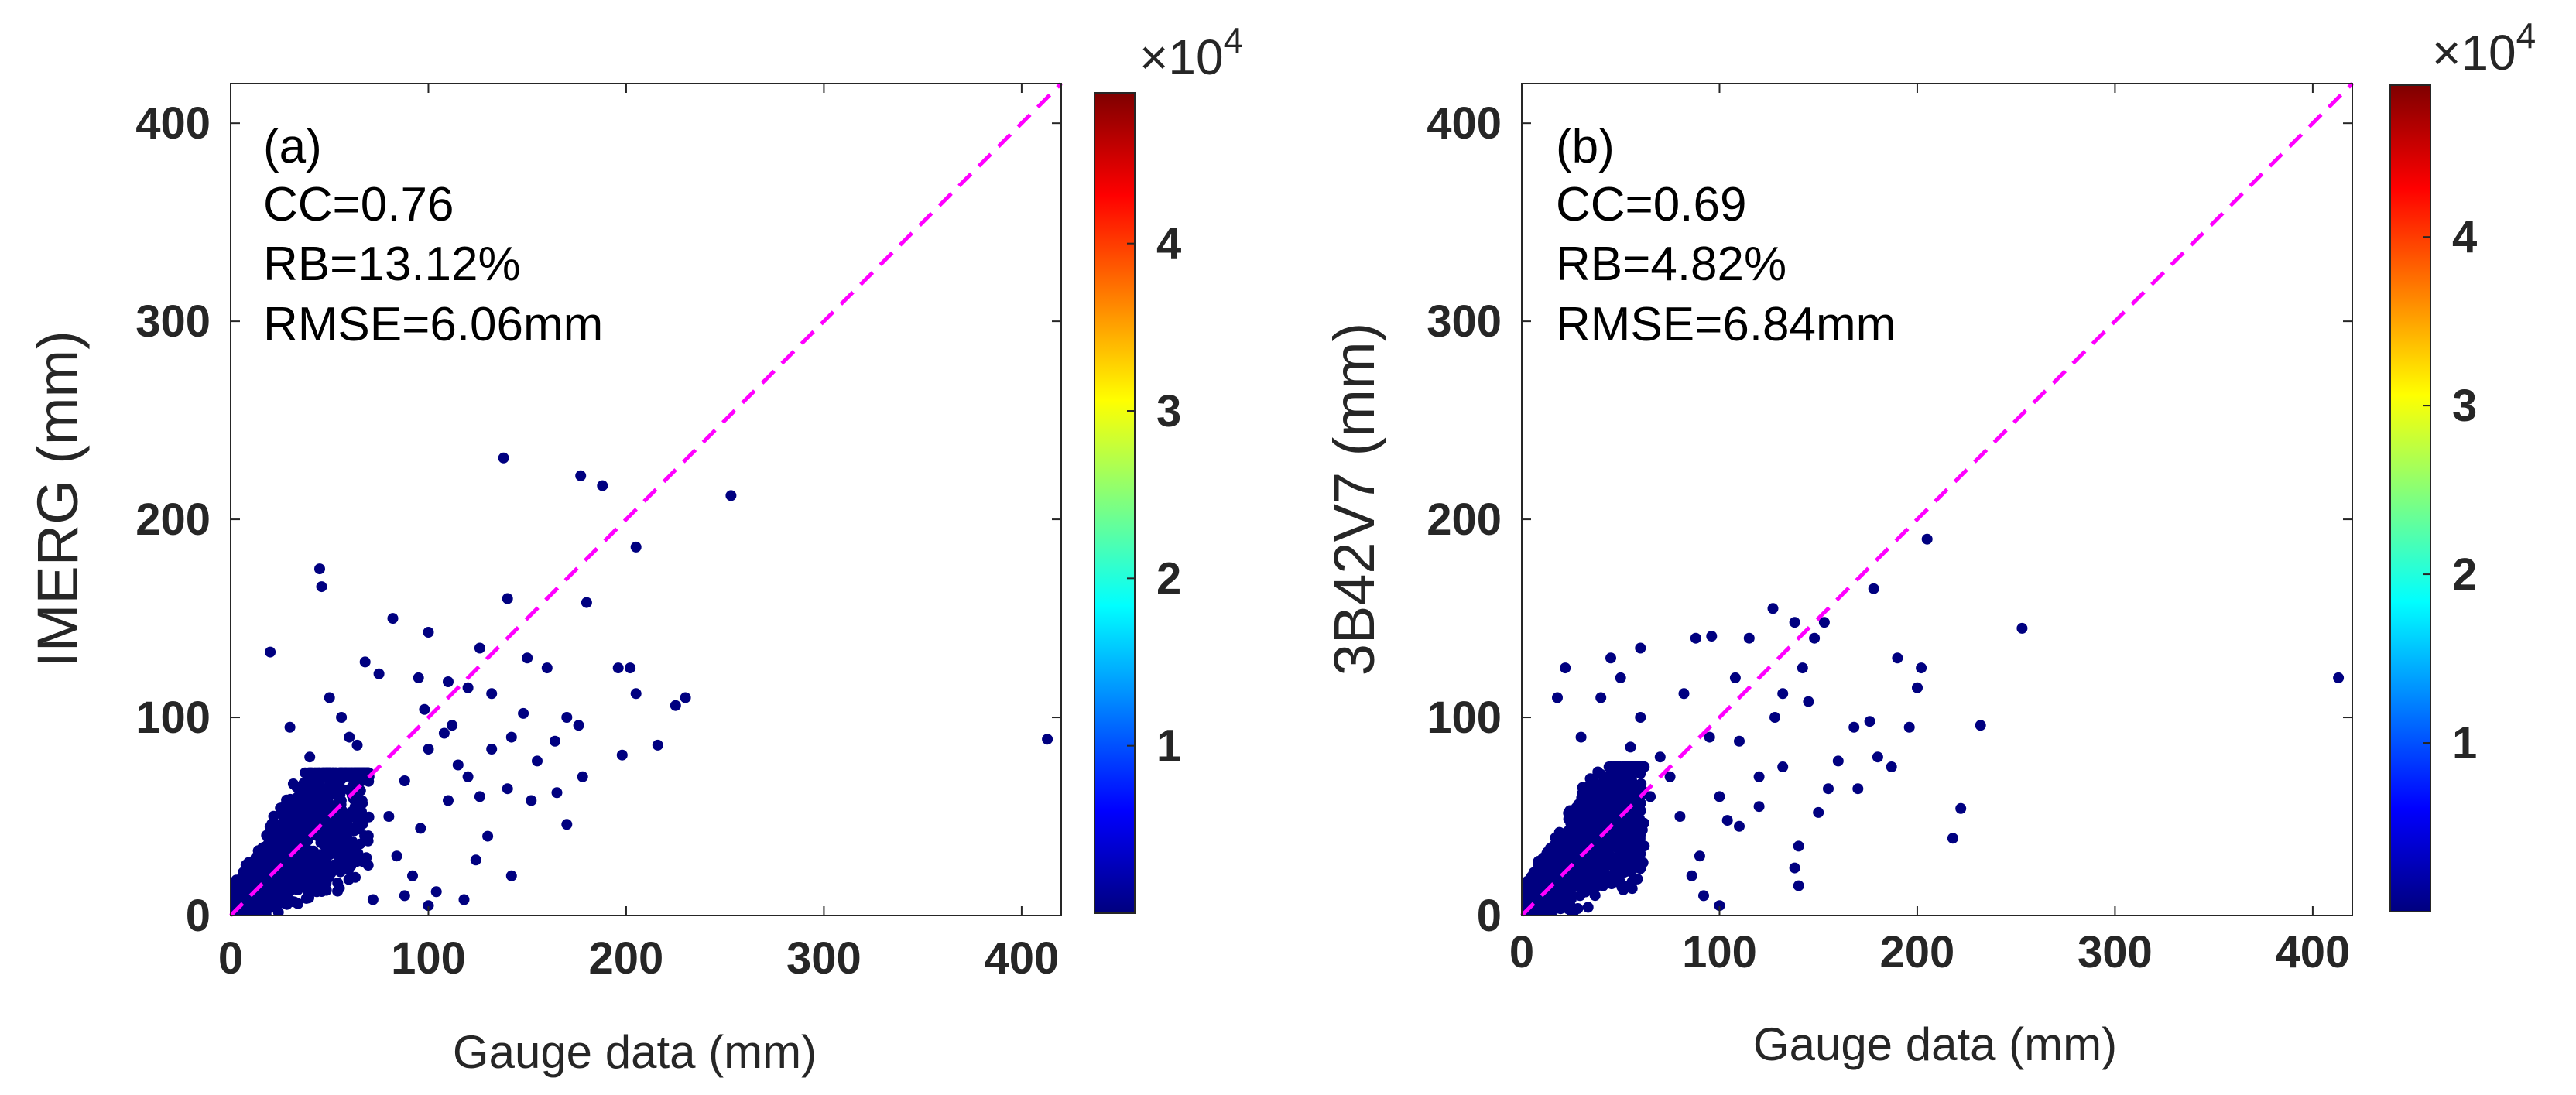 This screenshot has width=2576, height=1095. I want to click on stat-rmse-a: RMSE=6.06mm, so click(433, 324).